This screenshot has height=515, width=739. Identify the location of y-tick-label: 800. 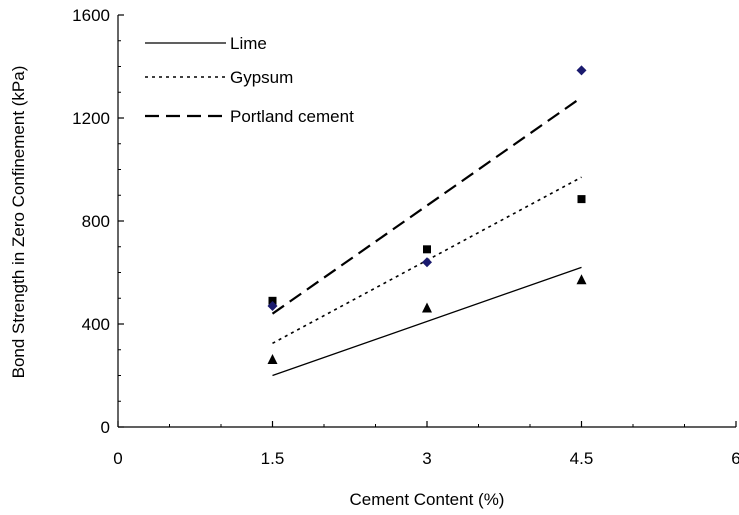
(96, 221).